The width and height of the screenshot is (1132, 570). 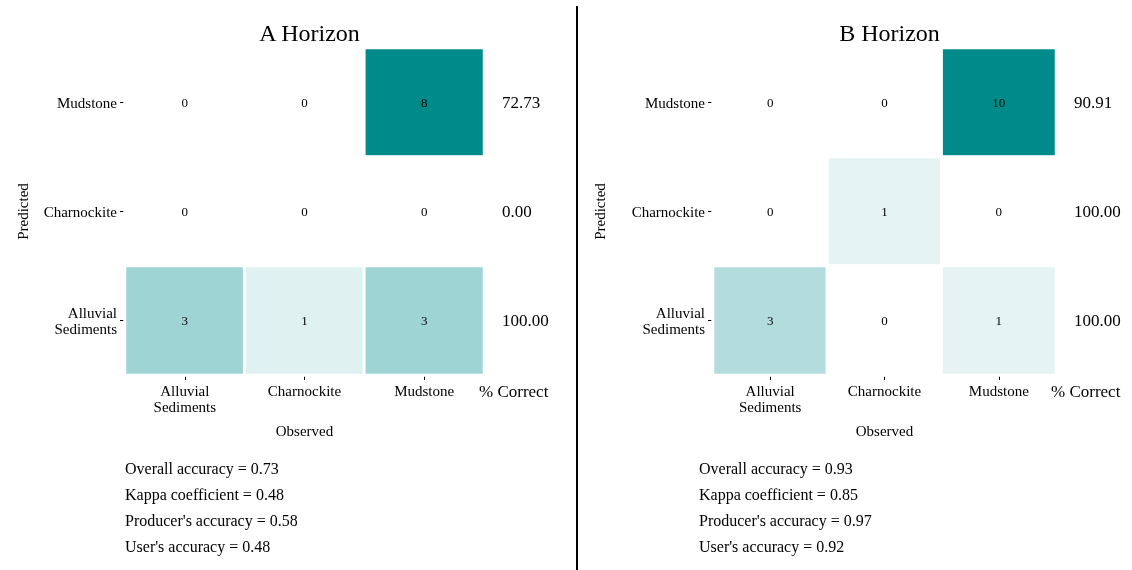 What do you see at coordinates (889, 33) in the screenshot?
I see `chart-title: B Horizon` at bounding box center [889, 33].